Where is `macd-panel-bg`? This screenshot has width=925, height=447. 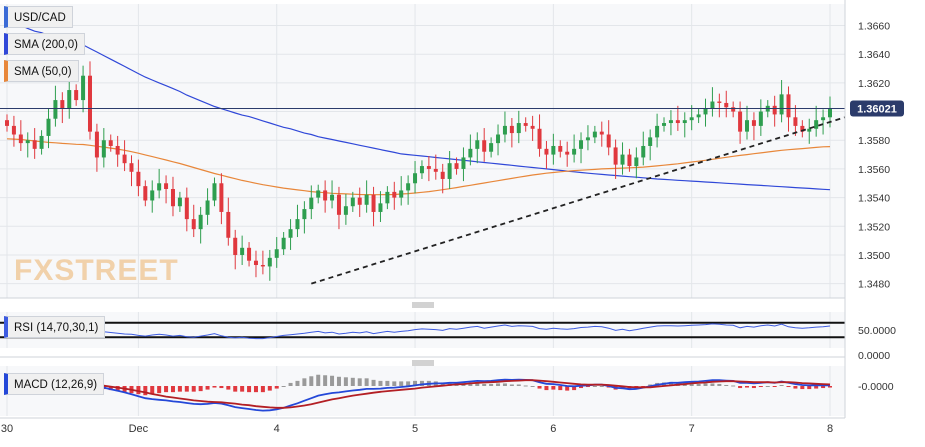 macd-panel-bg is located at coordinates (422, 391).